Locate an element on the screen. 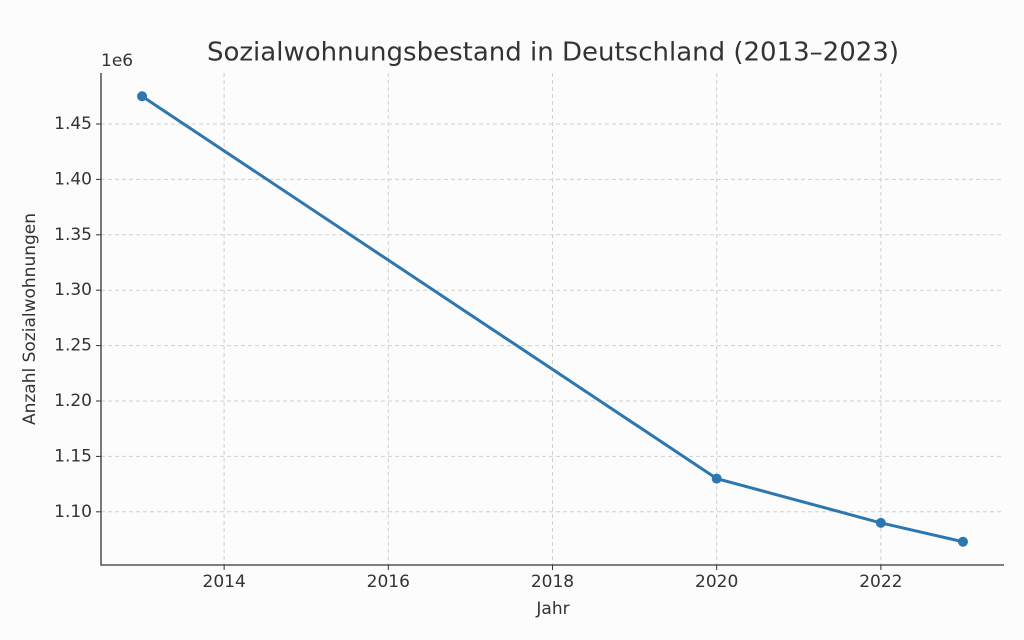 The image size is (1024, 640). x-tick-label: 2014 is located at coordinates (224, 582).